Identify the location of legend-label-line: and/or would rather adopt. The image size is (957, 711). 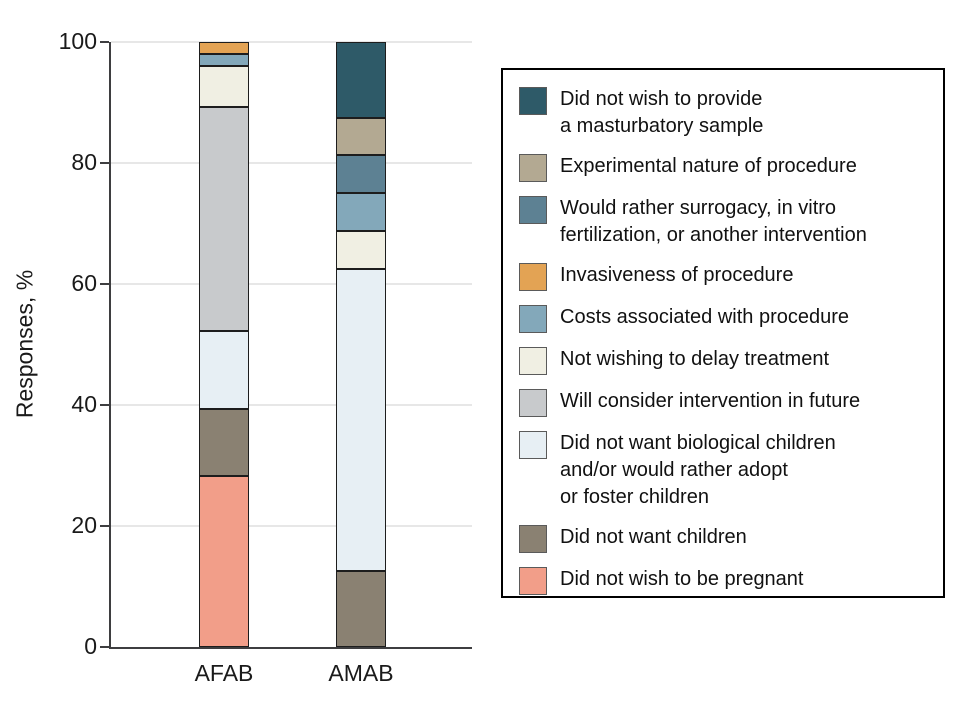
(674, 470).